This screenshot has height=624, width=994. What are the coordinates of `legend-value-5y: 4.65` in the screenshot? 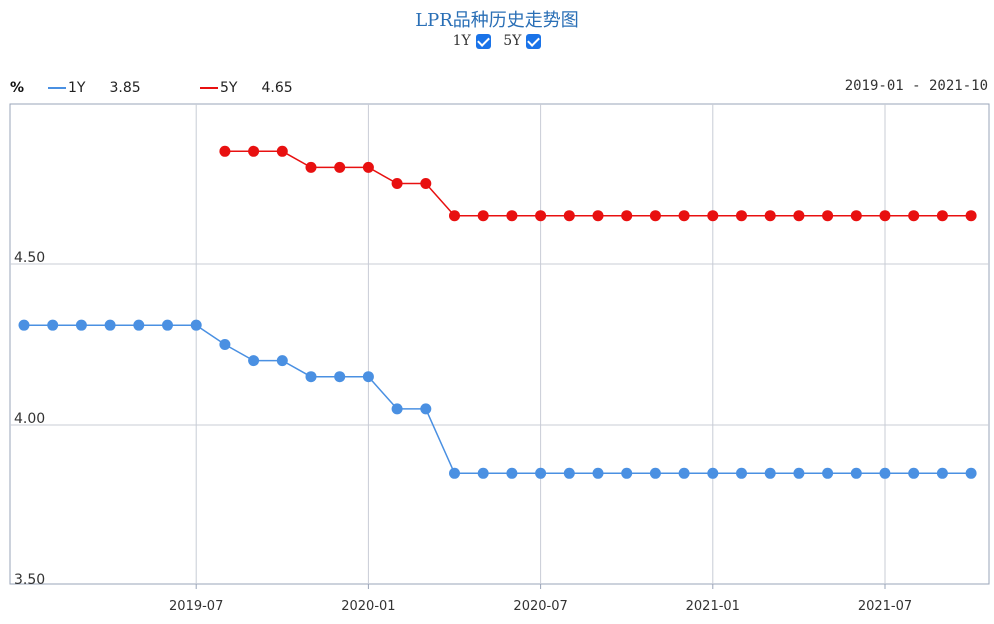 It's located at (277, 88).